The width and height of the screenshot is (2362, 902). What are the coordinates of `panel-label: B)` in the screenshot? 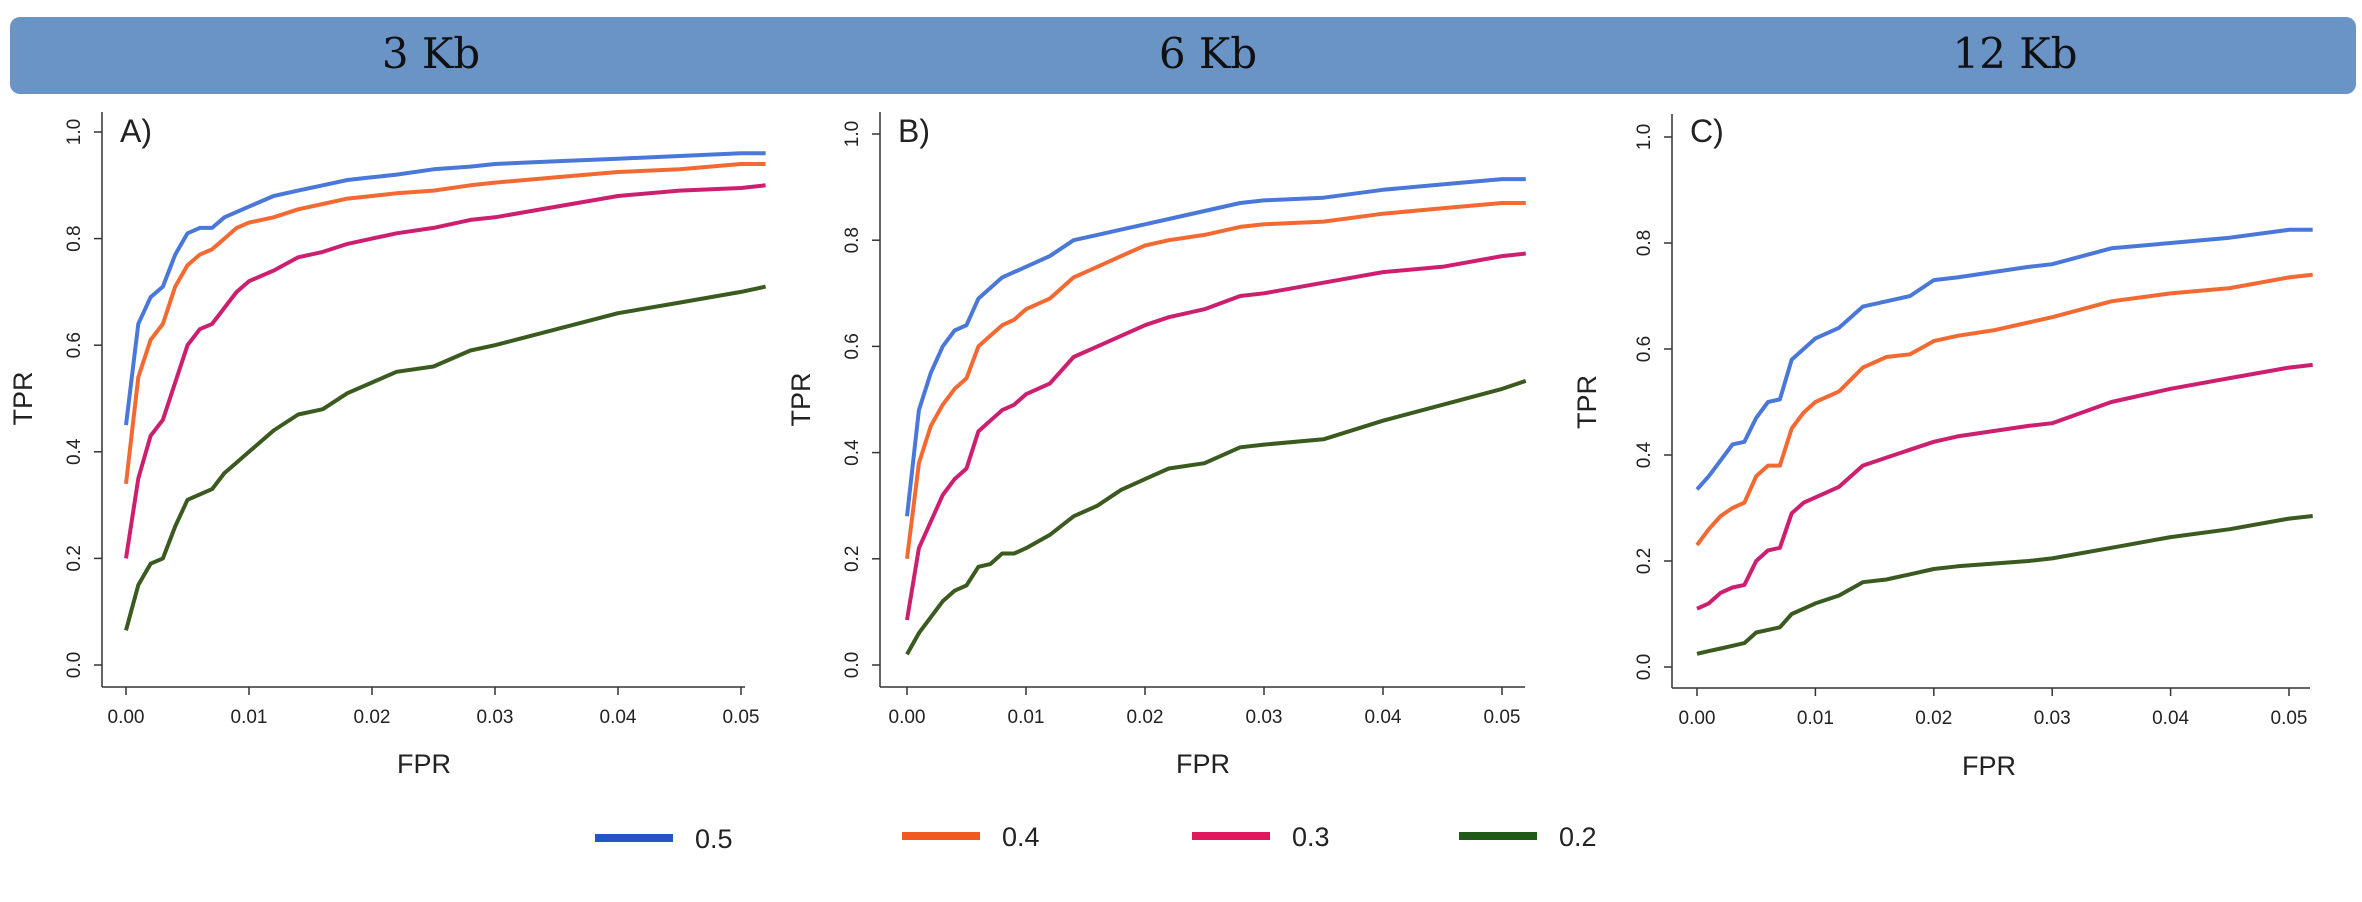 It's located at (914, 131).